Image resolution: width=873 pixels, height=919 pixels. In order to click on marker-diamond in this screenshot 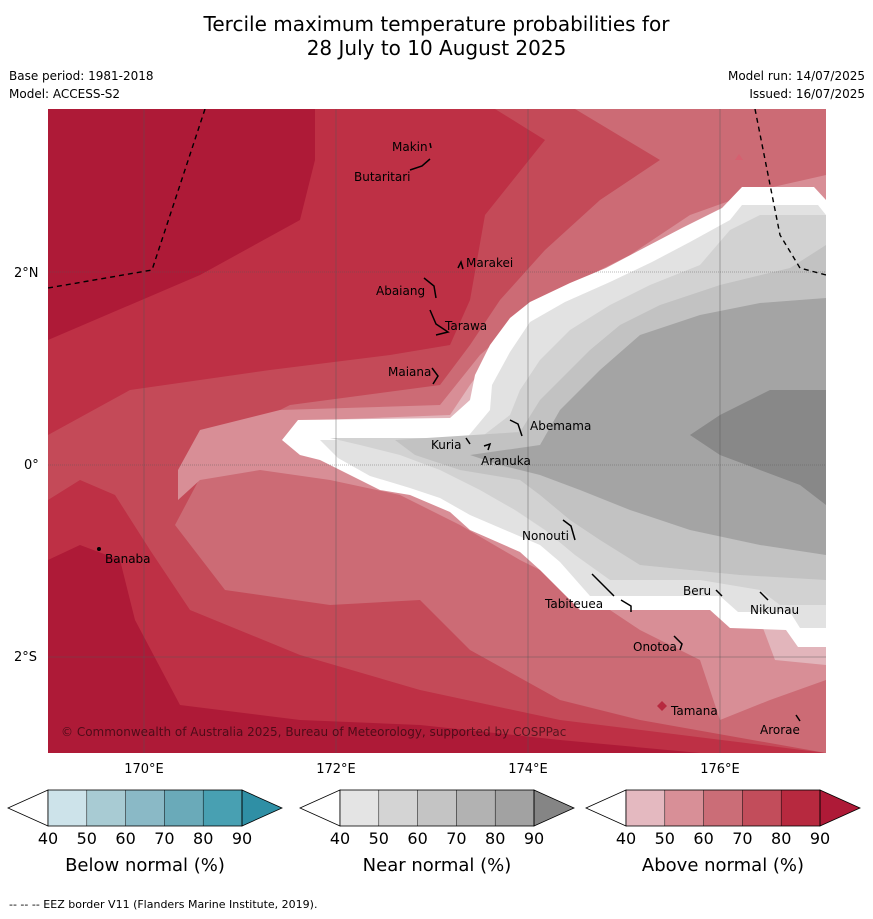, I will do `click(662, 706)`.